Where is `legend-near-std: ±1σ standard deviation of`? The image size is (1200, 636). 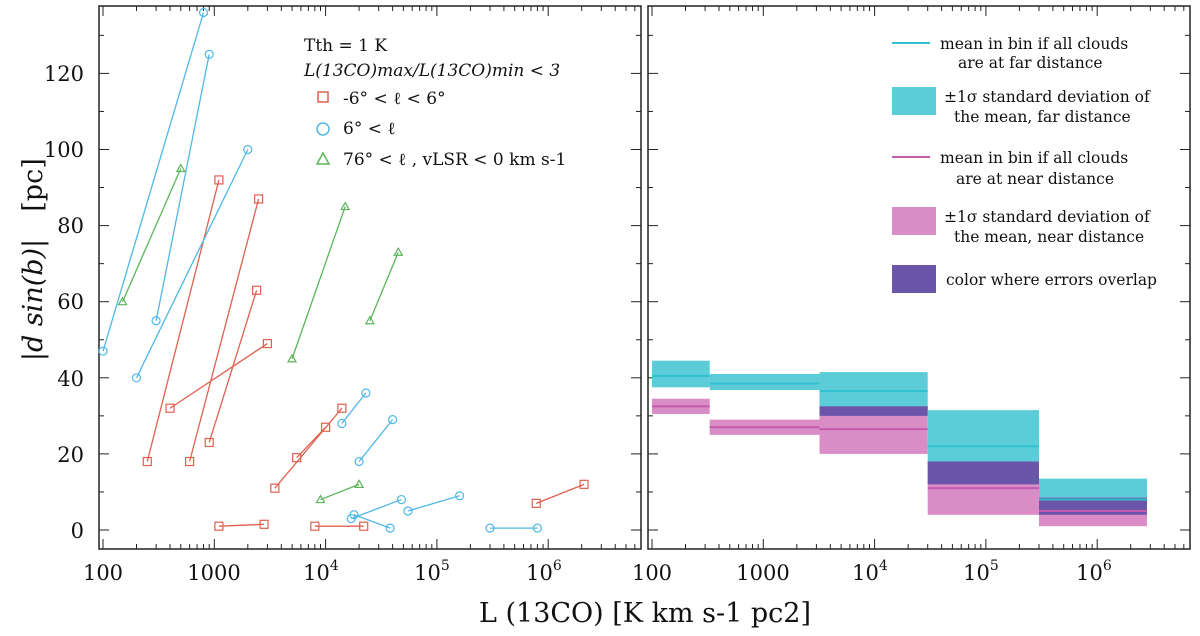
legend-near-std: ±1σ standard deviation of is located at coordinates (1047, 217).